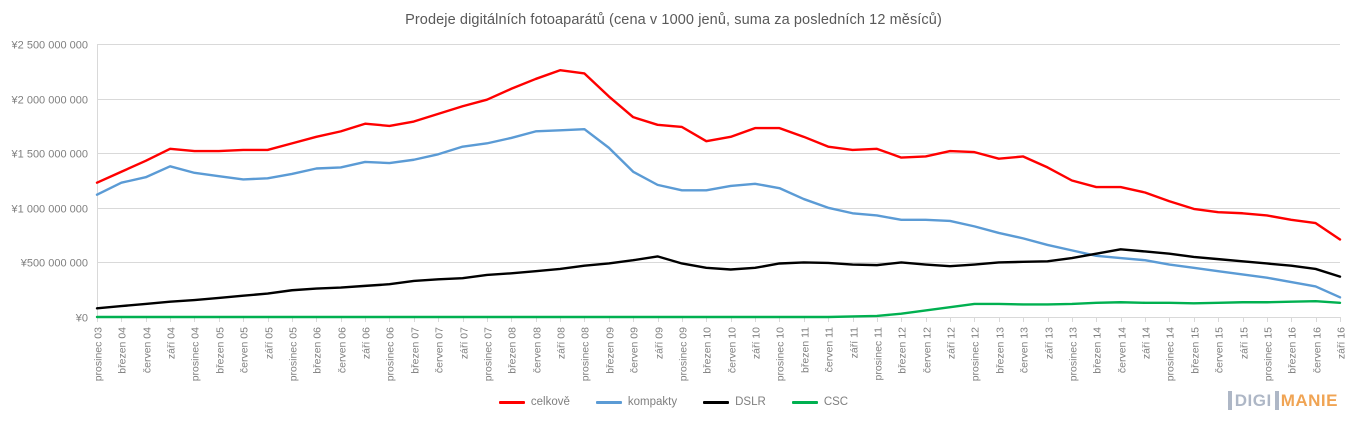  What do you see at coordinates (343, 350) in the screenshot?
I see `x-axis-tick-label: červen 06` at bounding box center [343, 350].